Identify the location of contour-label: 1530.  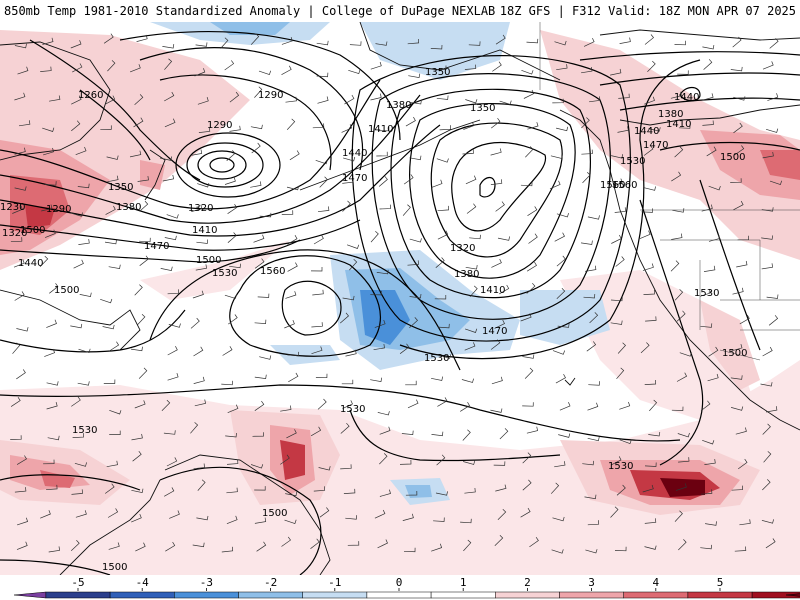
(224, 273).